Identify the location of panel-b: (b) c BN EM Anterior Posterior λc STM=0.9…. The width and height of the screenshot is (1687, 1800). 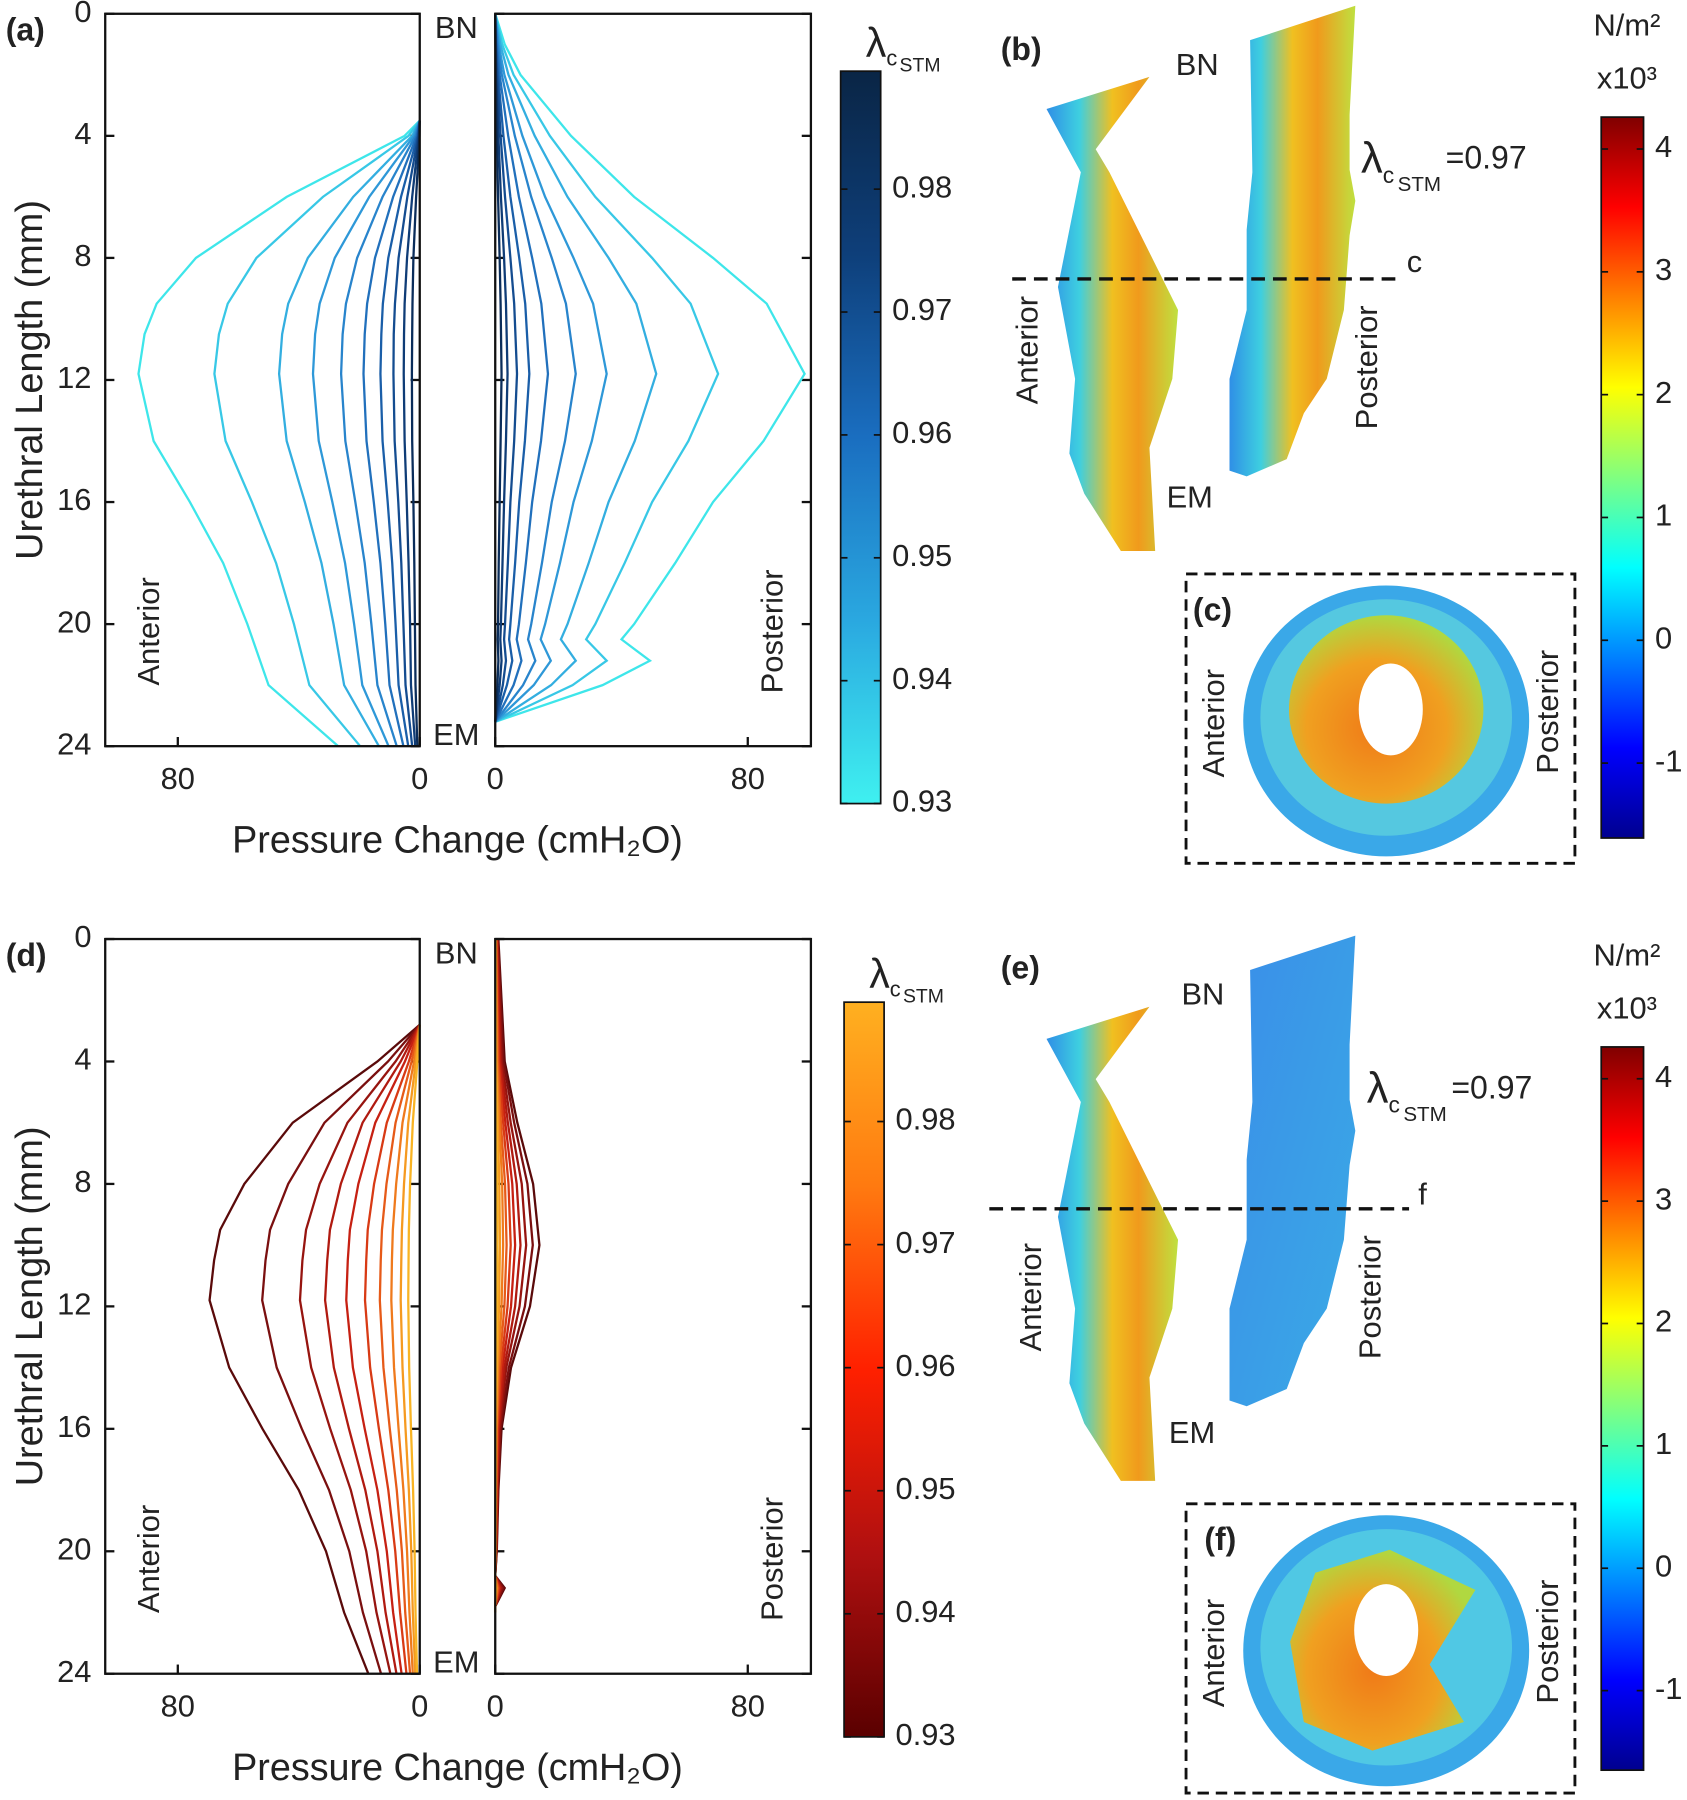
(1264, 278).